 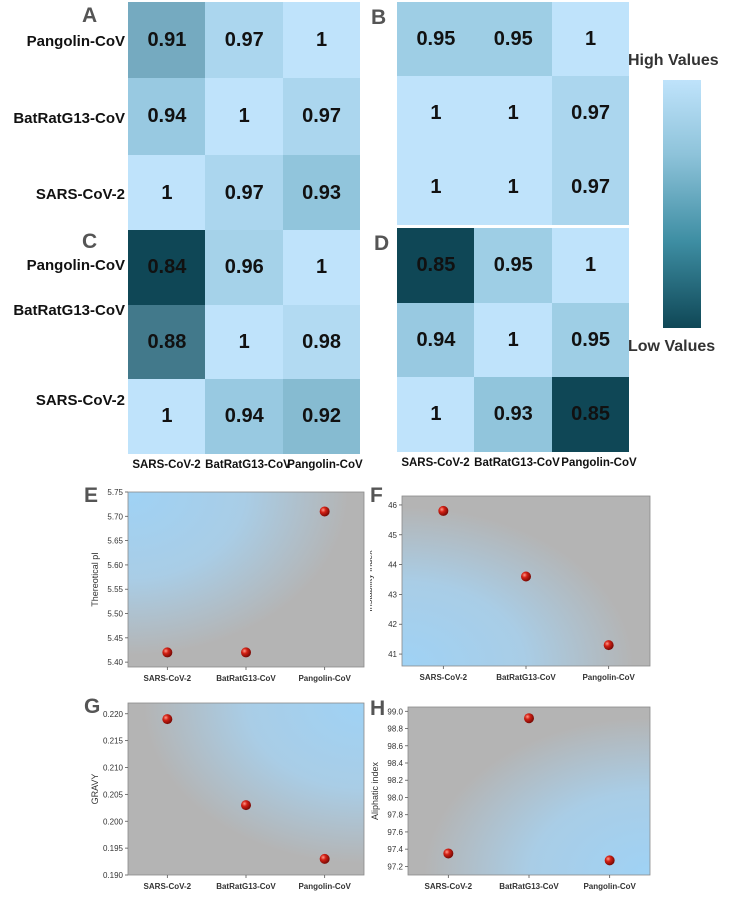 What do you see at coordinates (376, 495) in the screenshot?
I see `panel-label-f: F` at bounding box center [376, 495].